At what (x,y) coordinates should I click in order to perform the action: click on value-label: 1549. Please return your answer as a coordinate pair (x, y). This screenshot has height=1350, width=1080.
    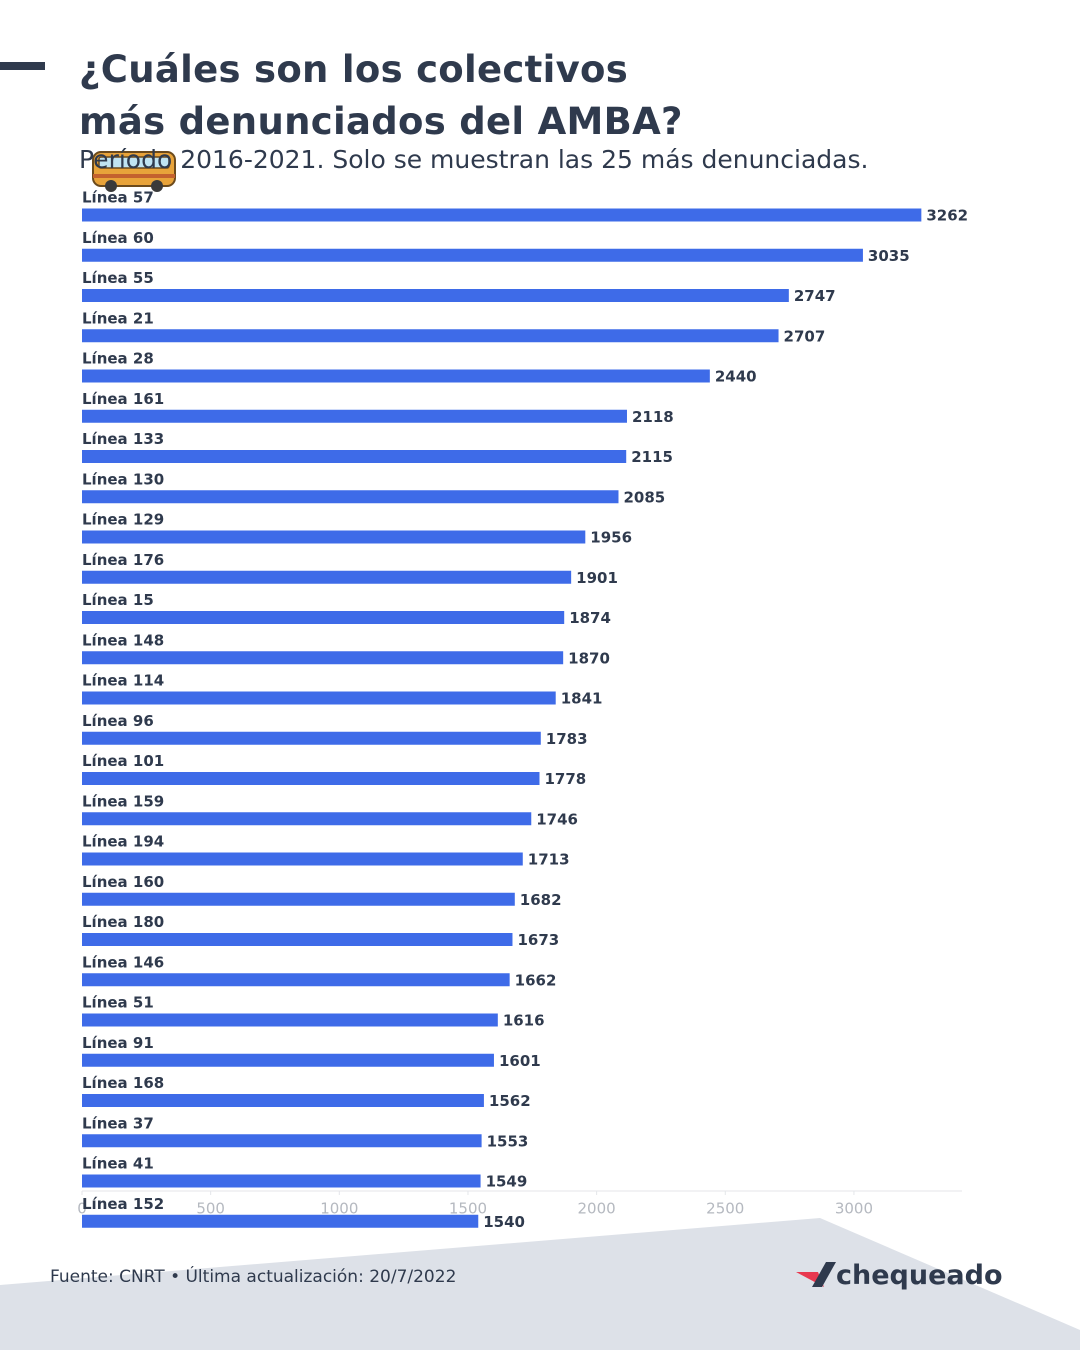
    Looking at the image, I should click on (507, 1182).